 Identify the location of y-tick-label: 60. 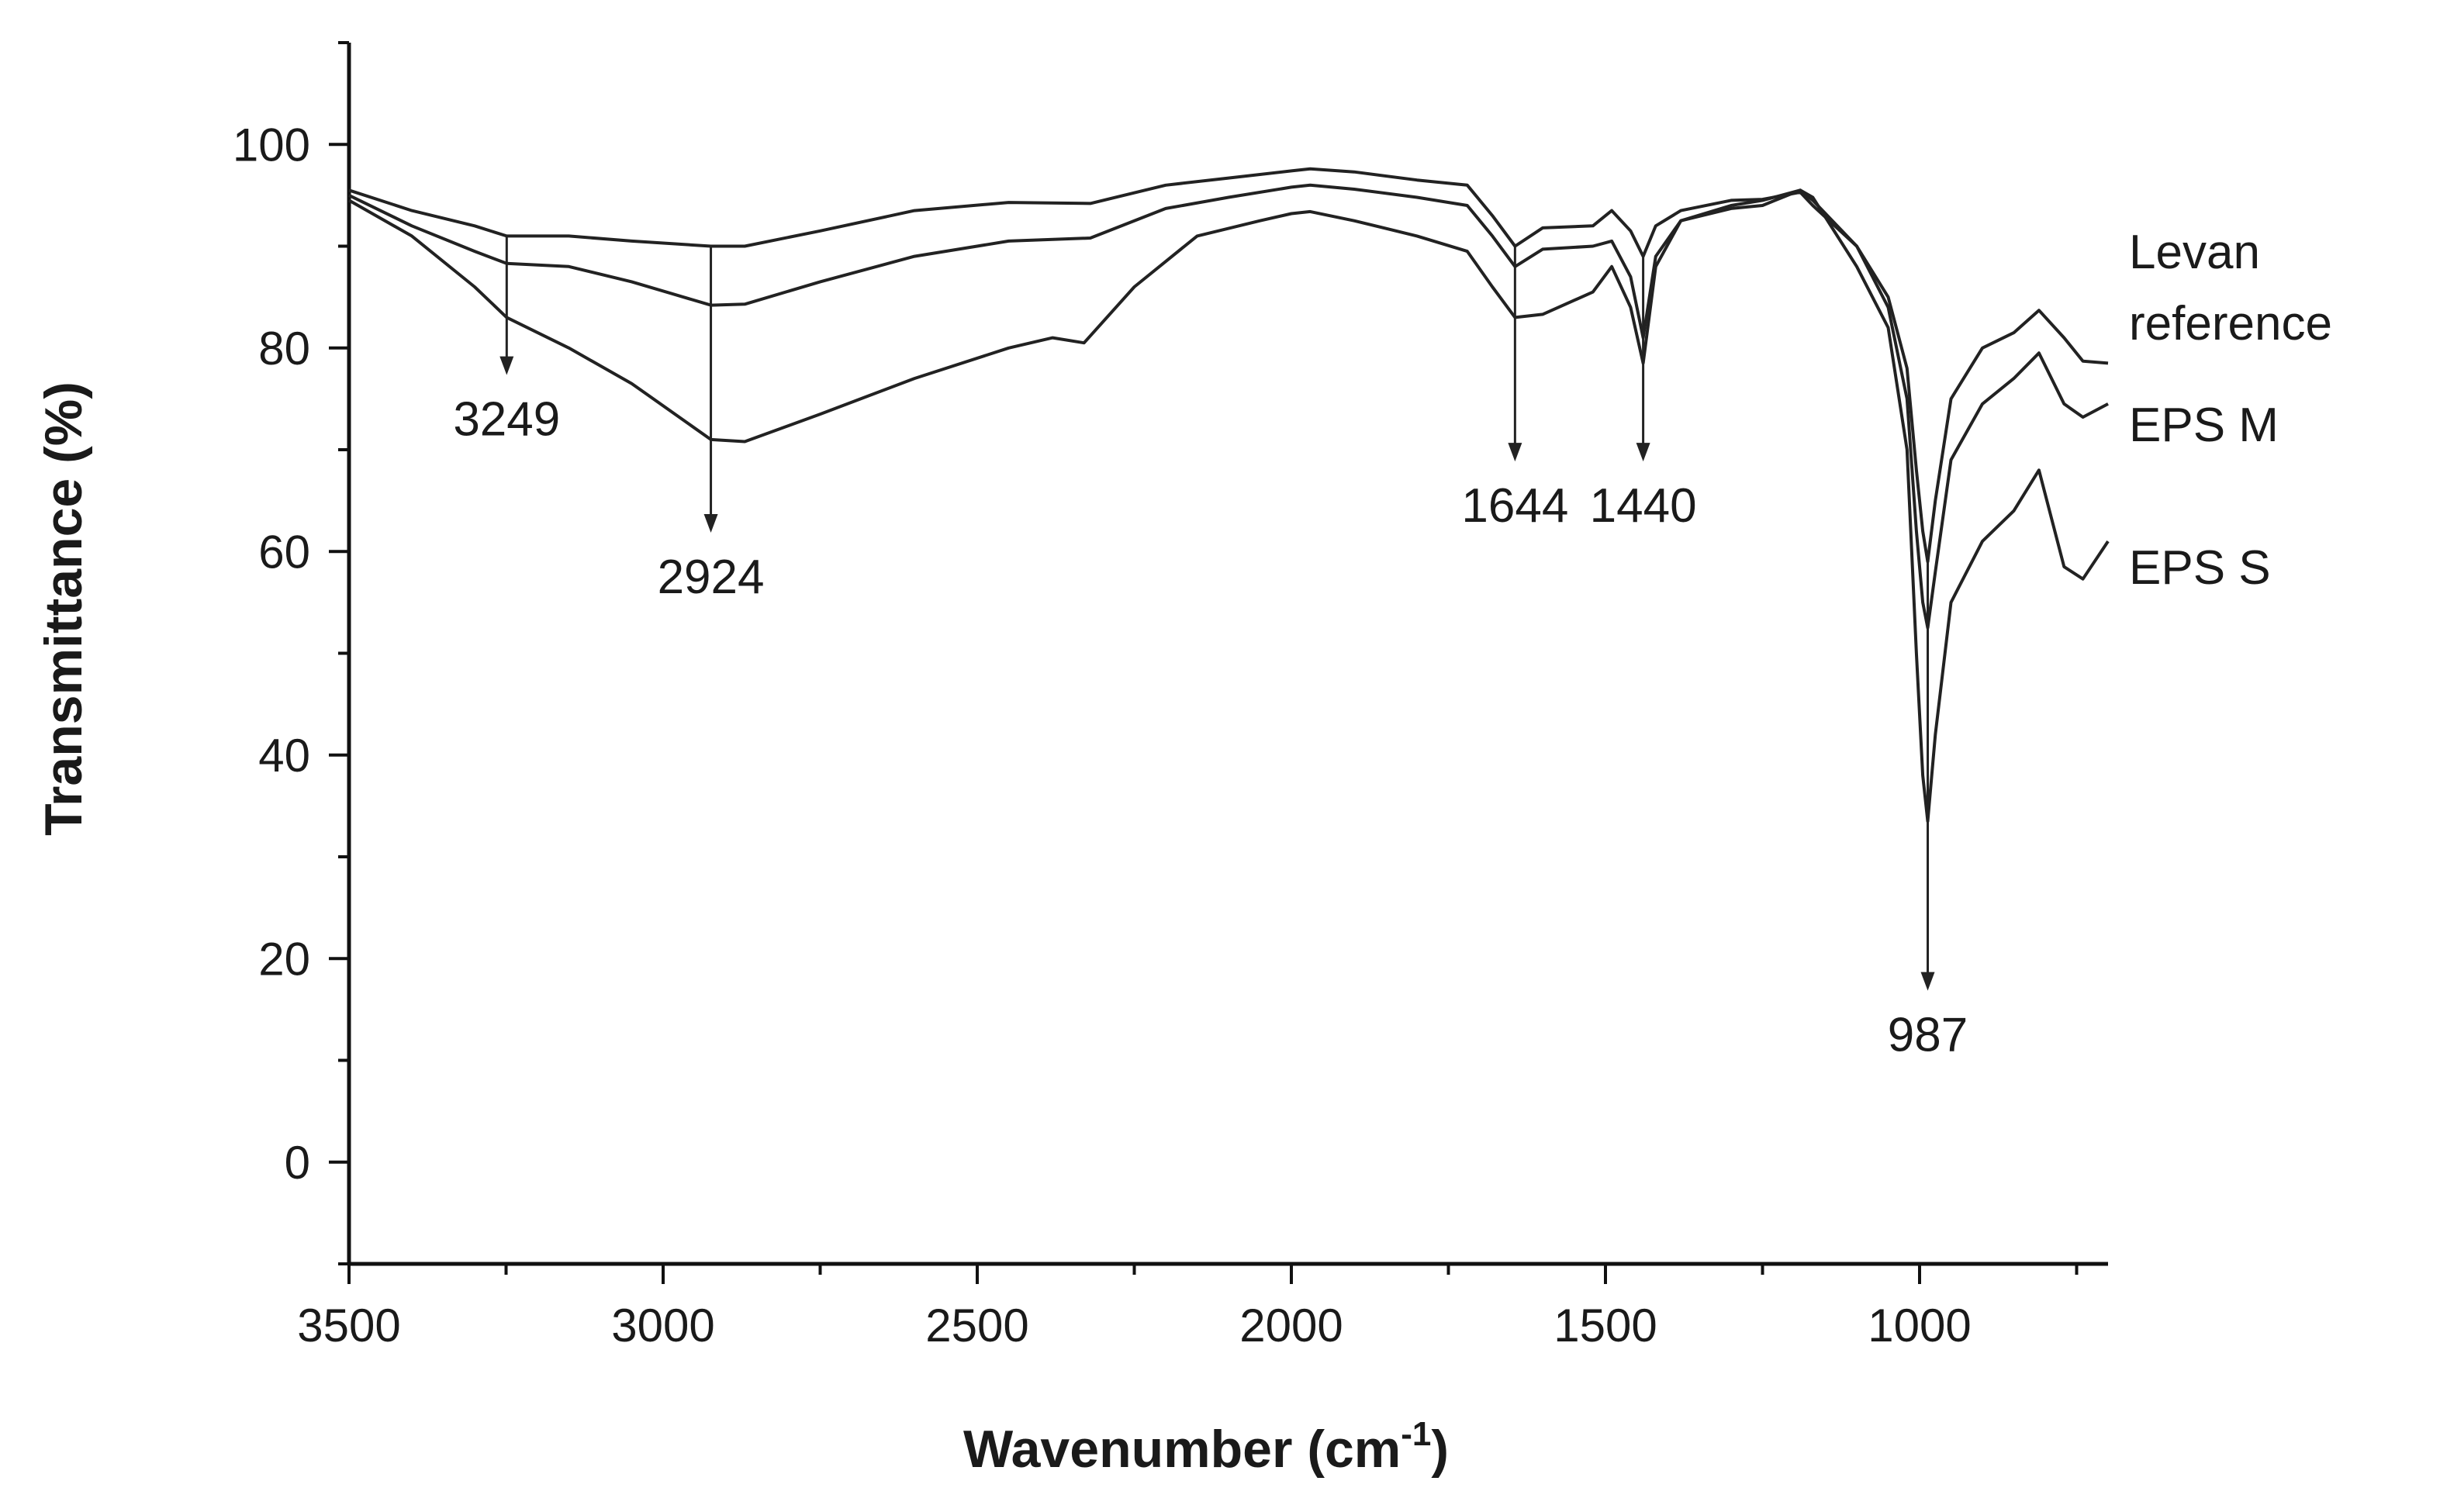
(284, 552).